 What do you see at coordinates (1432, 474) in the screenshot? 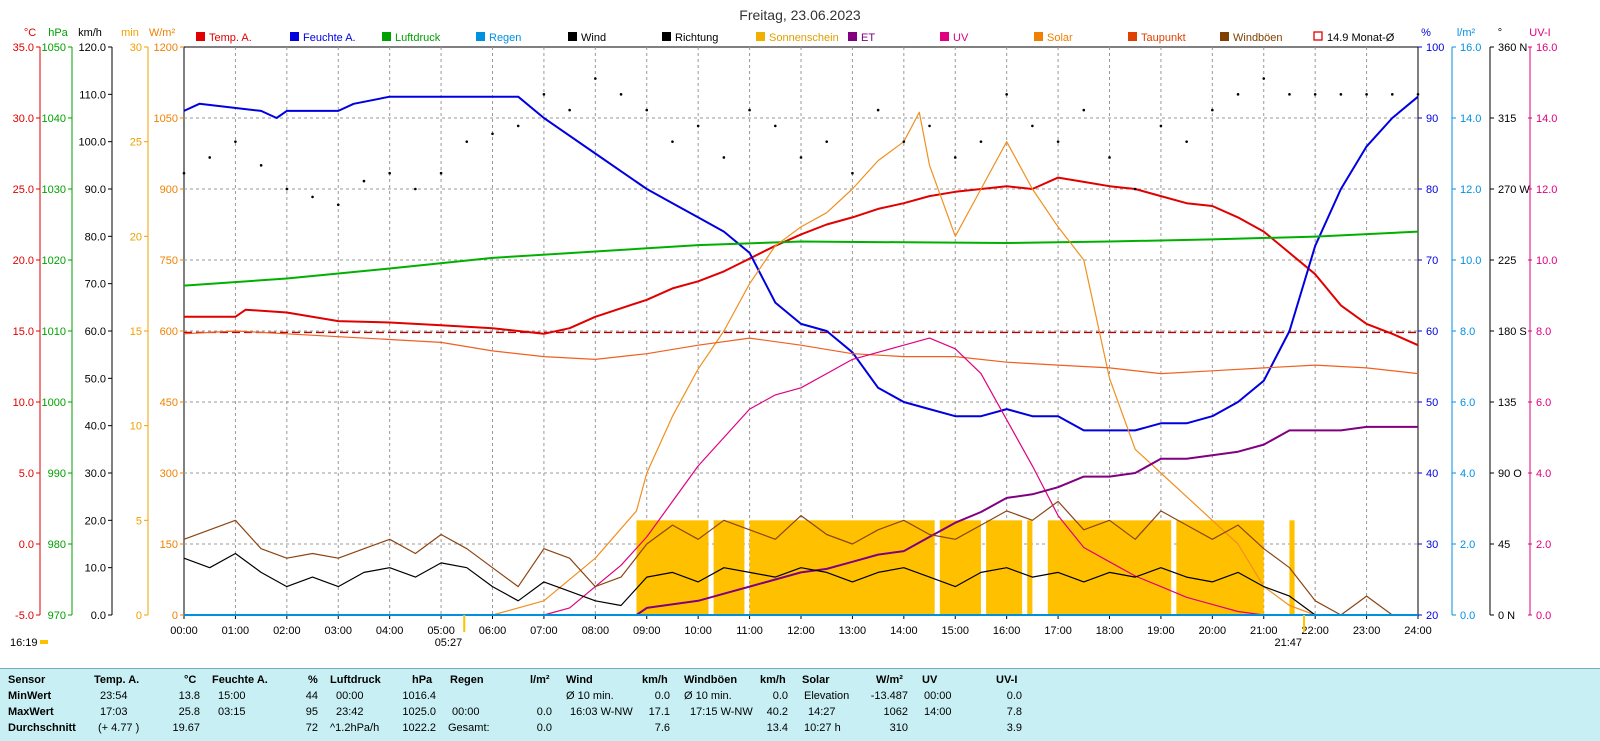
I see `y-tick-label: 40` at bounding box center [1432, 474].